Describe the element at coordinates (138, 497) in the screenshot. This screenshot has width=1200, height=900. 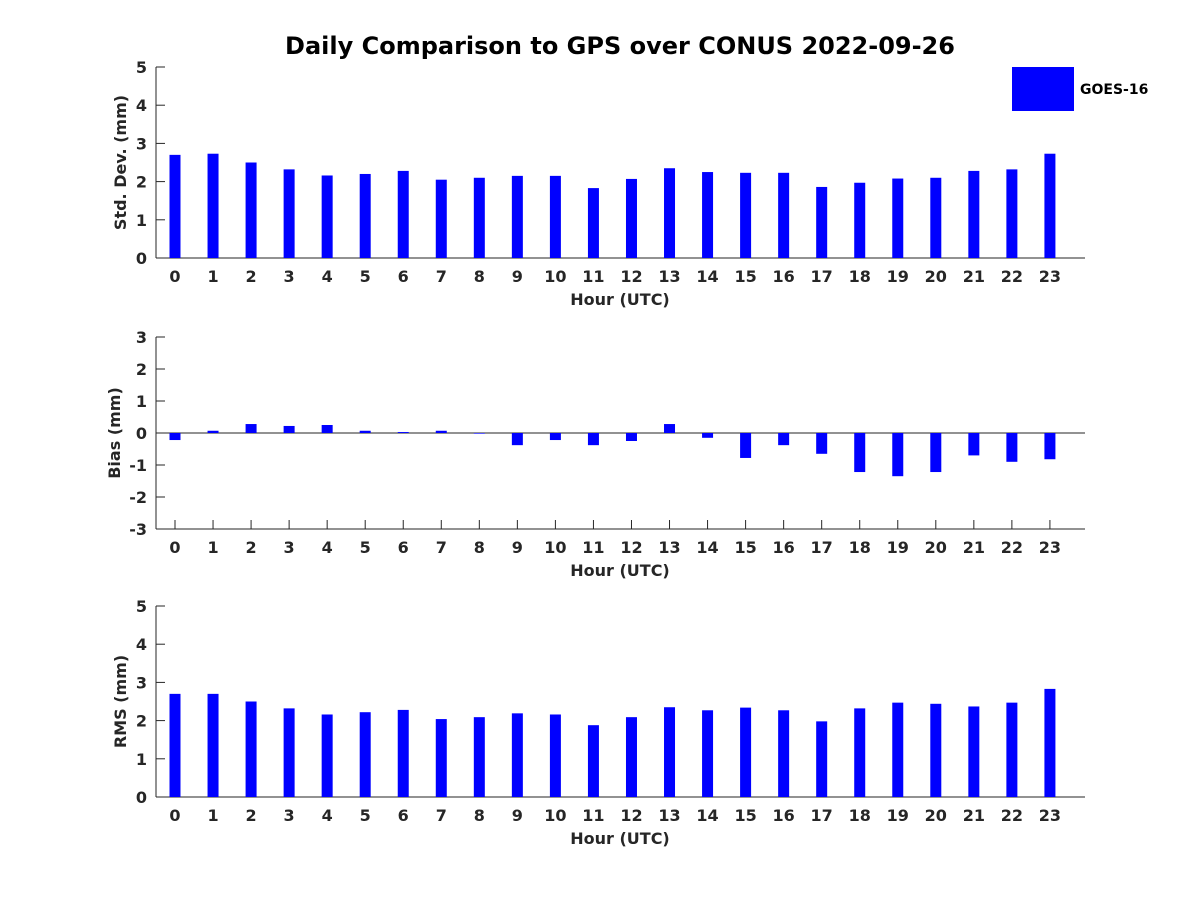
I see `y-tick-label: -2` at that location.